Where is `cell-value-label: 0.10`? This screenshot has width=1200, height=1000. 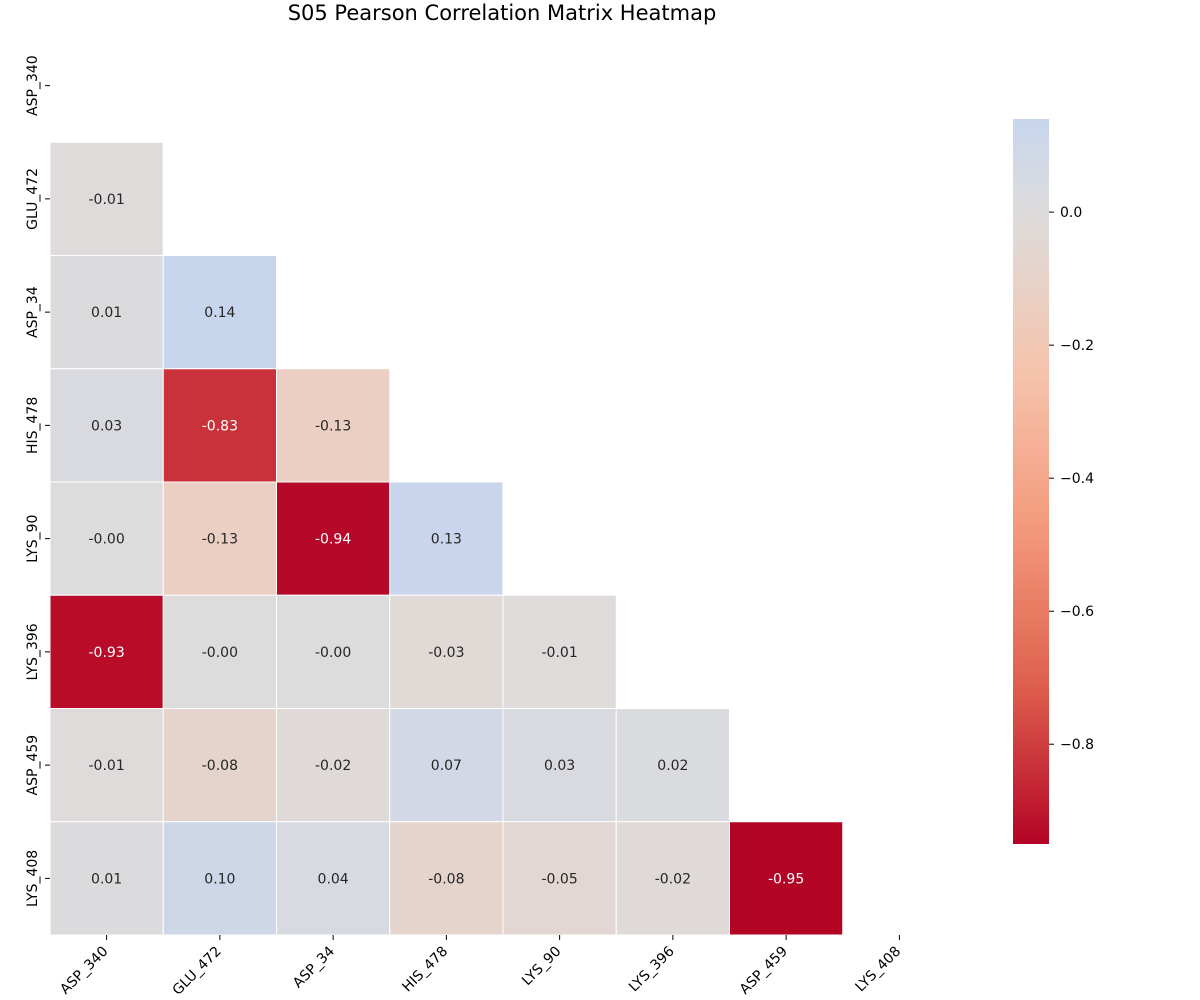 cell-value-label: 0.10 is located at coordinates (219, 879).